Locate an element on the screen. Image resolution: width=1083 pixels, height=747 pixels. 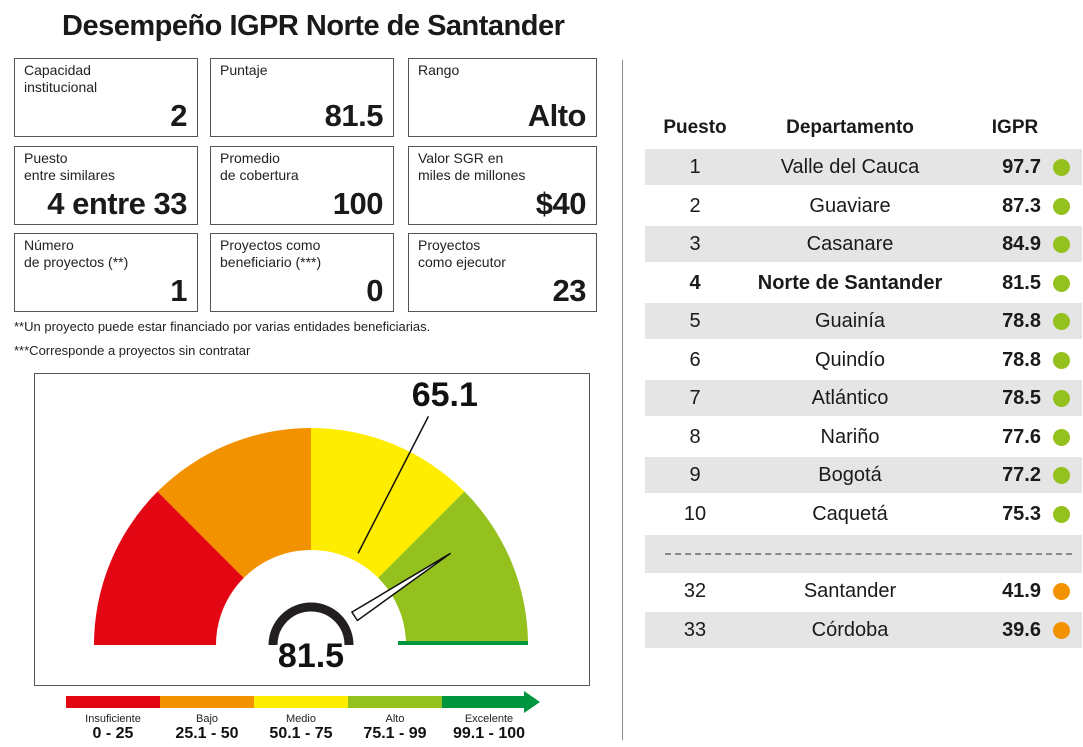
cell-igpr: 39.6 is located at coordinates (1021, 629).